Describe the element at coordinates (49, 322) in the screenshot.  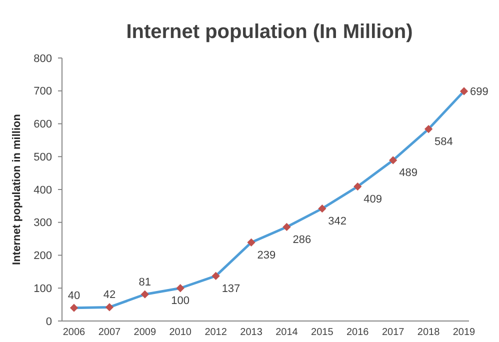
I see `y-tick-label: 0` at that location.